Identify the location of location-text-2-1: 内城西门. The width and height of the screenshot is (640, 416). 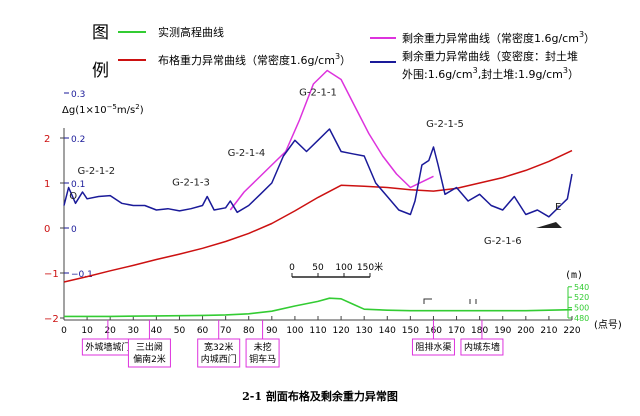
(219, 359).